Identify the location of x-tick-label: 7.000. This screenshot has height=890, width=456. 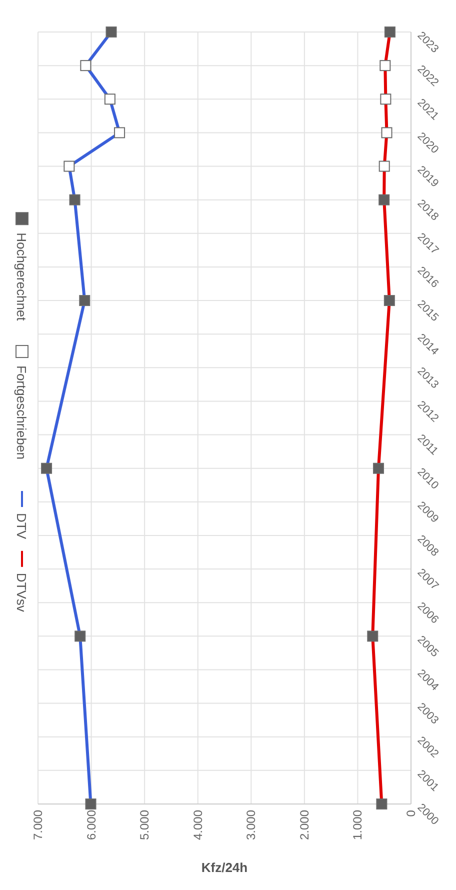
(38, 825).